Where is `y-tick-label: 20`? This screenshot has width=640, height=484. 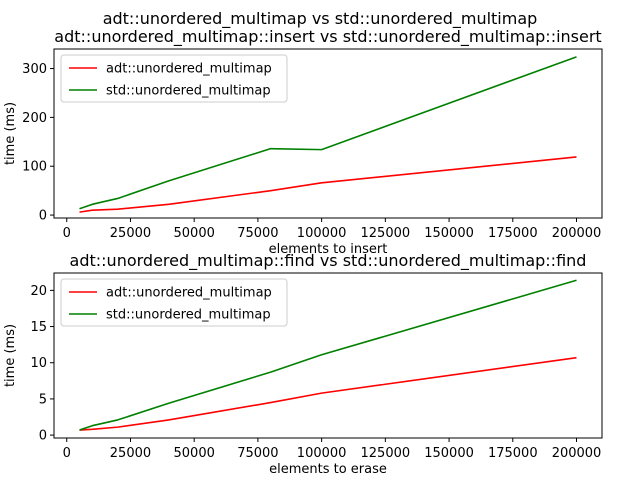
y-tick-label: 20 is located at coordinates (38, 291).